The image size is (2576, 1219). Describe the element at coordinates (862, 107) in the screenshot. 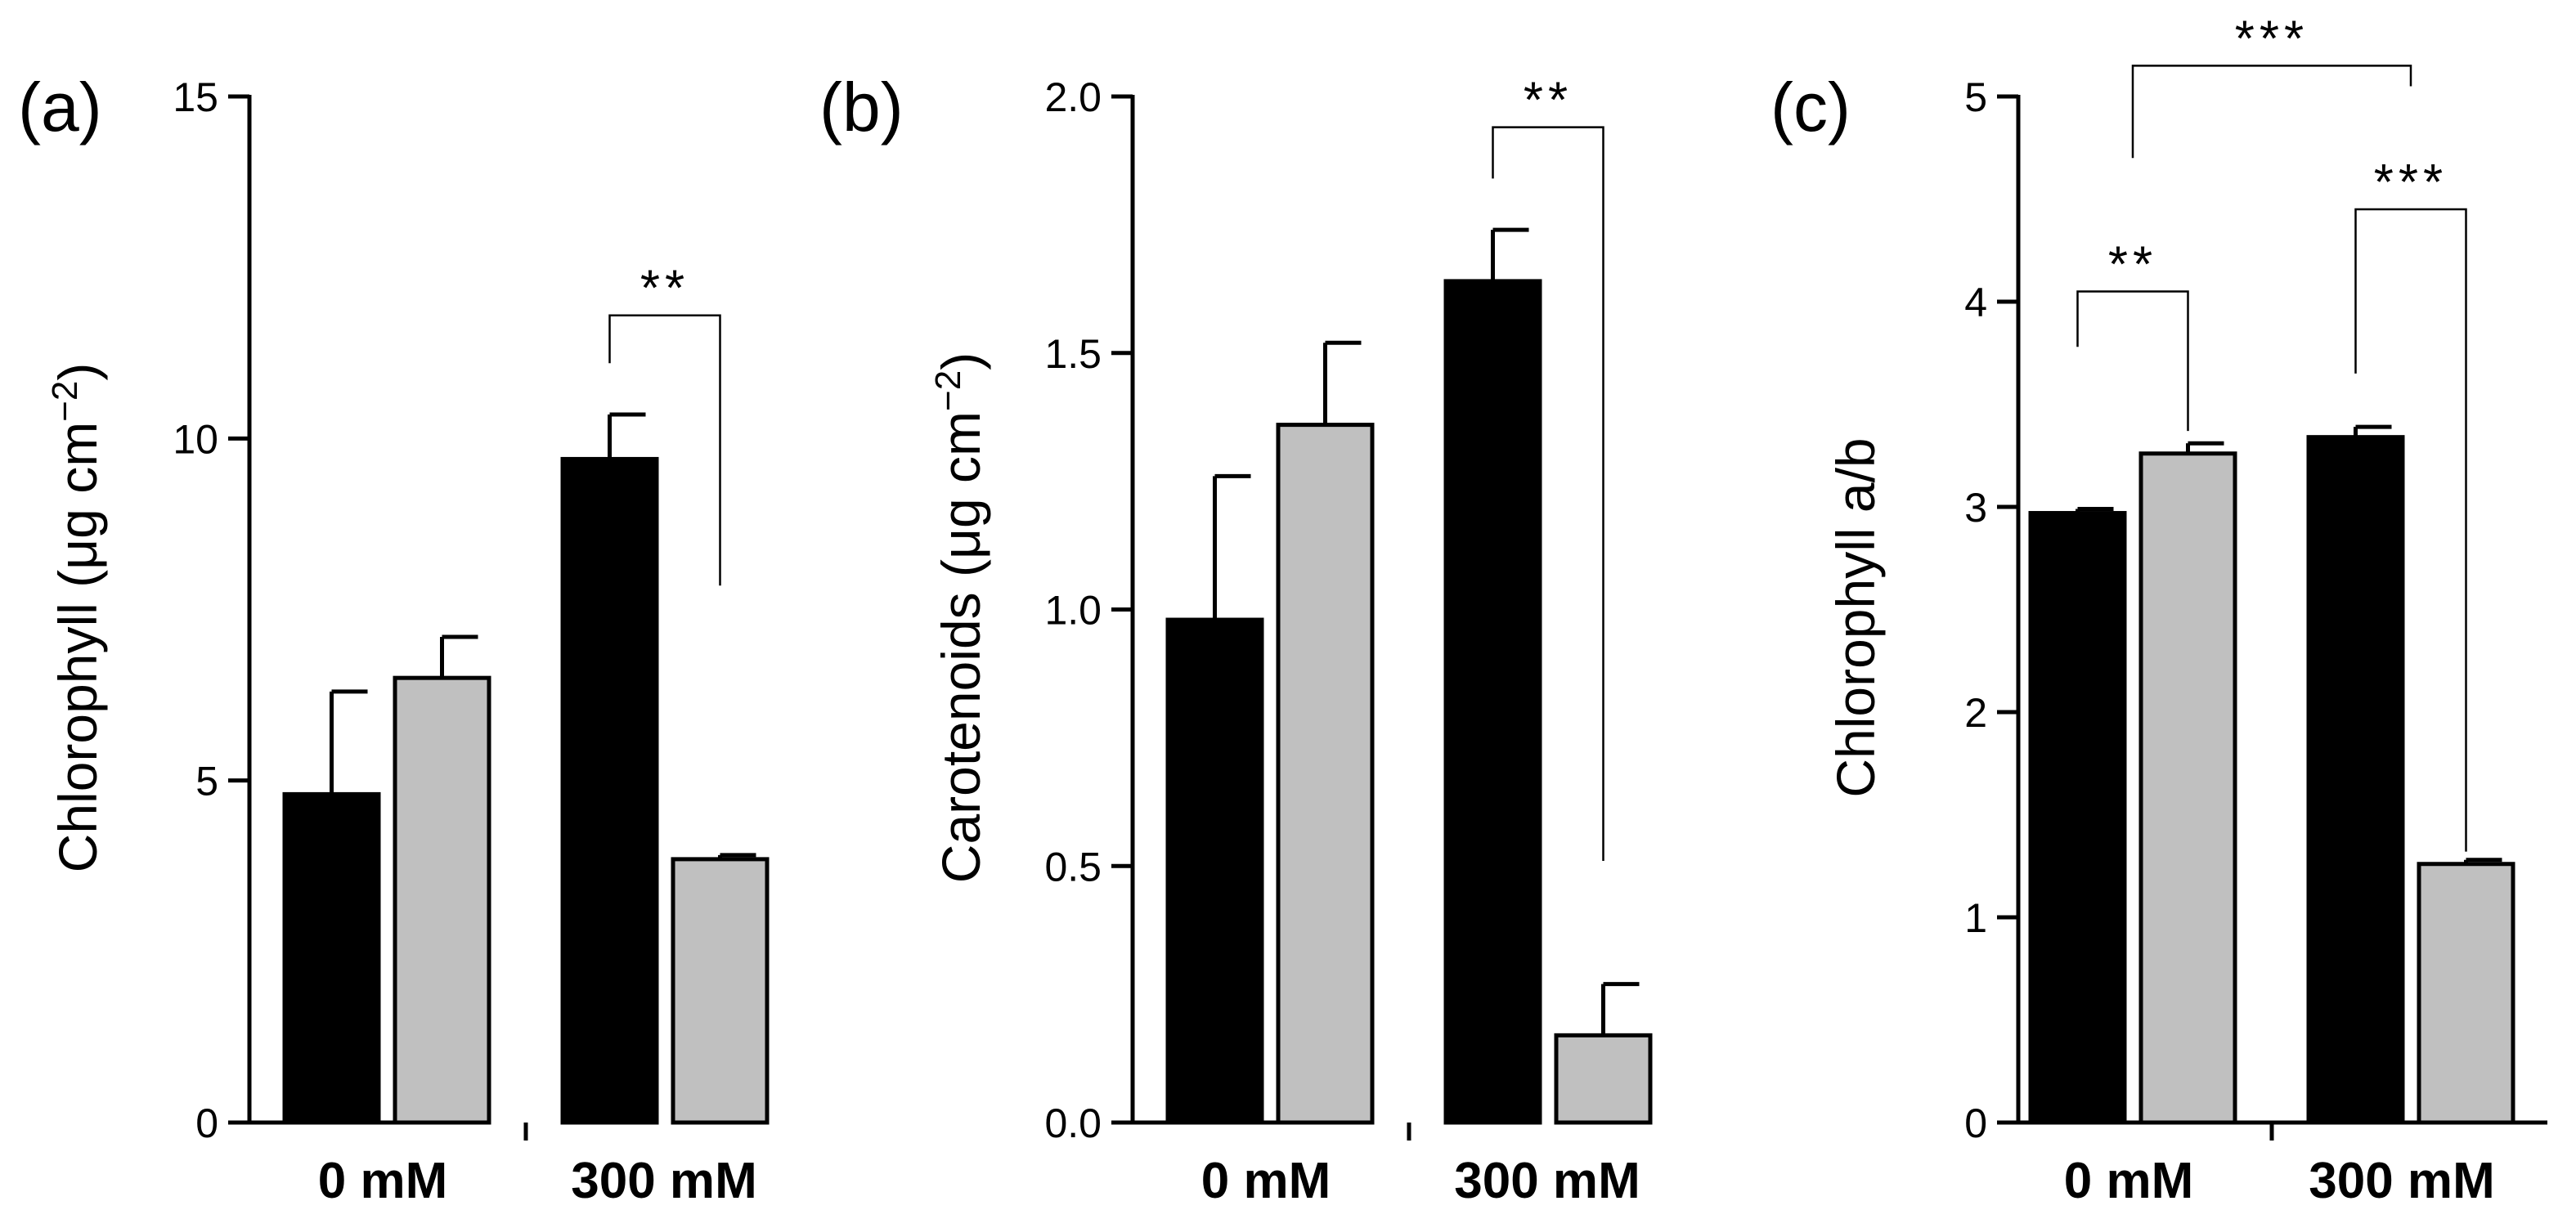

I see `panel-label: (b)` at that location.